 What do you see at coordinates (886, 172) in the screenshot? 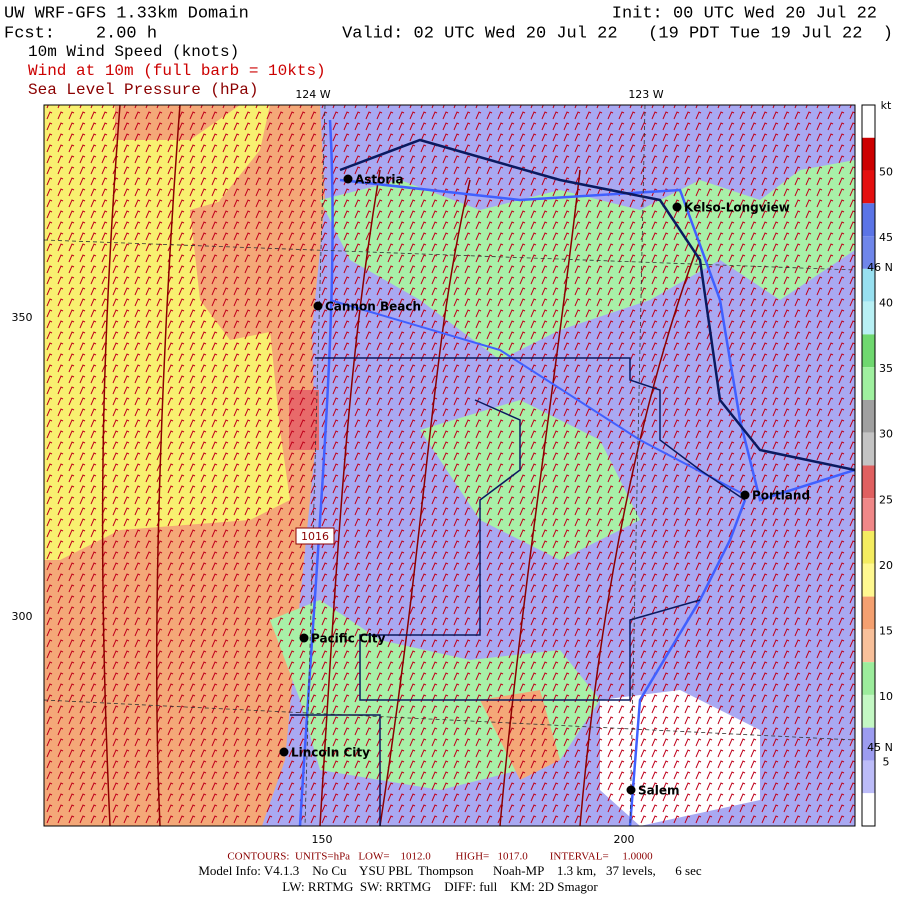
I see `colorbar-label: 50` at bounding box center [886, 172].